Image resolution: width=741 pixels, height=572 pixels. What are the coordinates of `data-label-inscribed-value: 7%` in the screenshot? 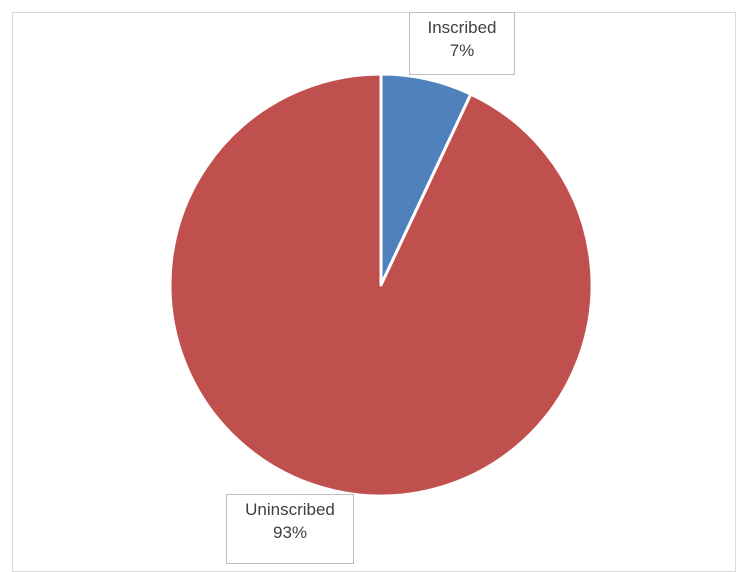 It's located at (462, 50).